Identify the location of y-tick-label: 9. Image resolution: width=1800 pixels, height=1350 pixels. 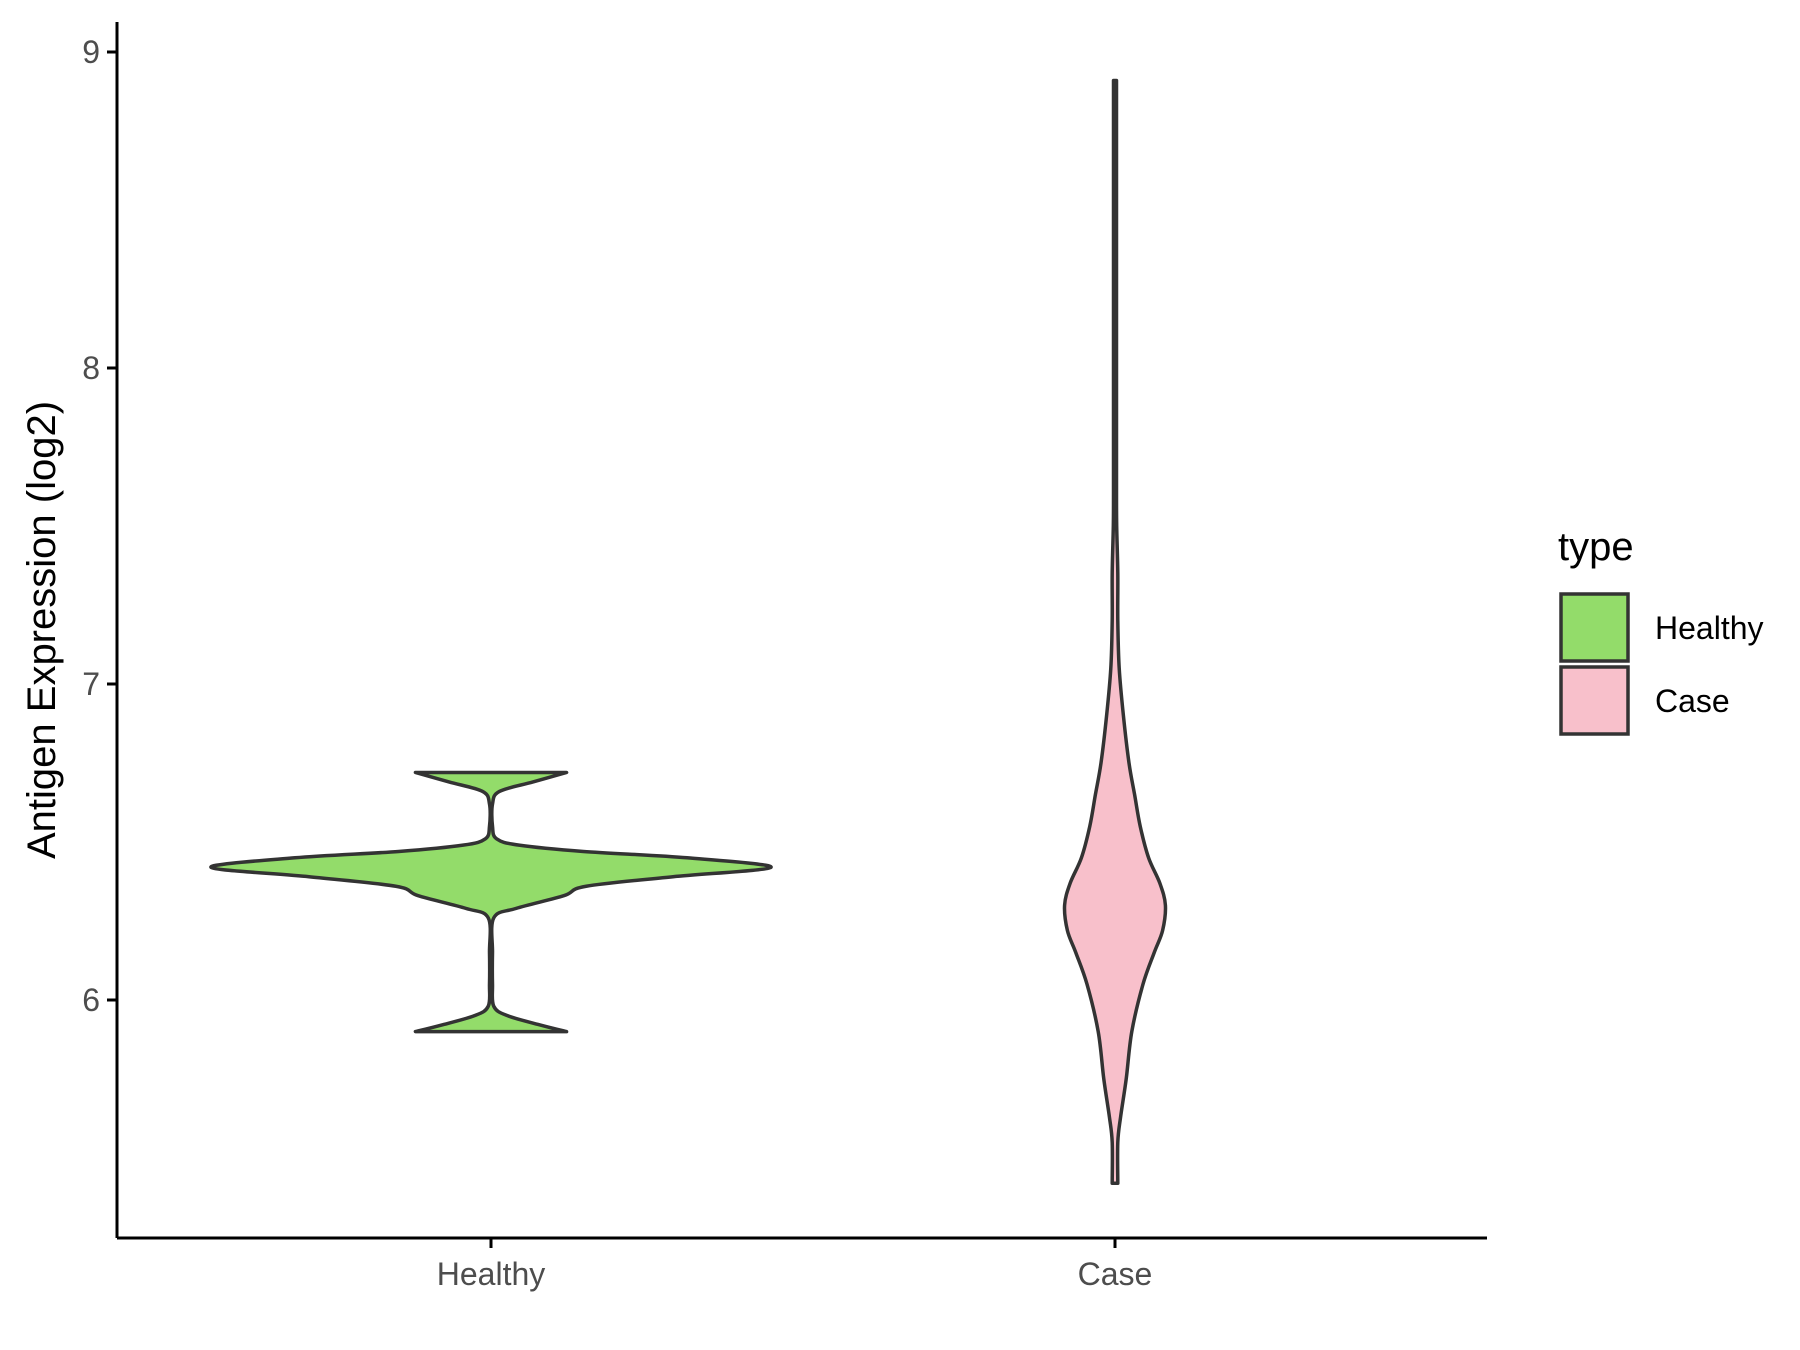
(91, 52).